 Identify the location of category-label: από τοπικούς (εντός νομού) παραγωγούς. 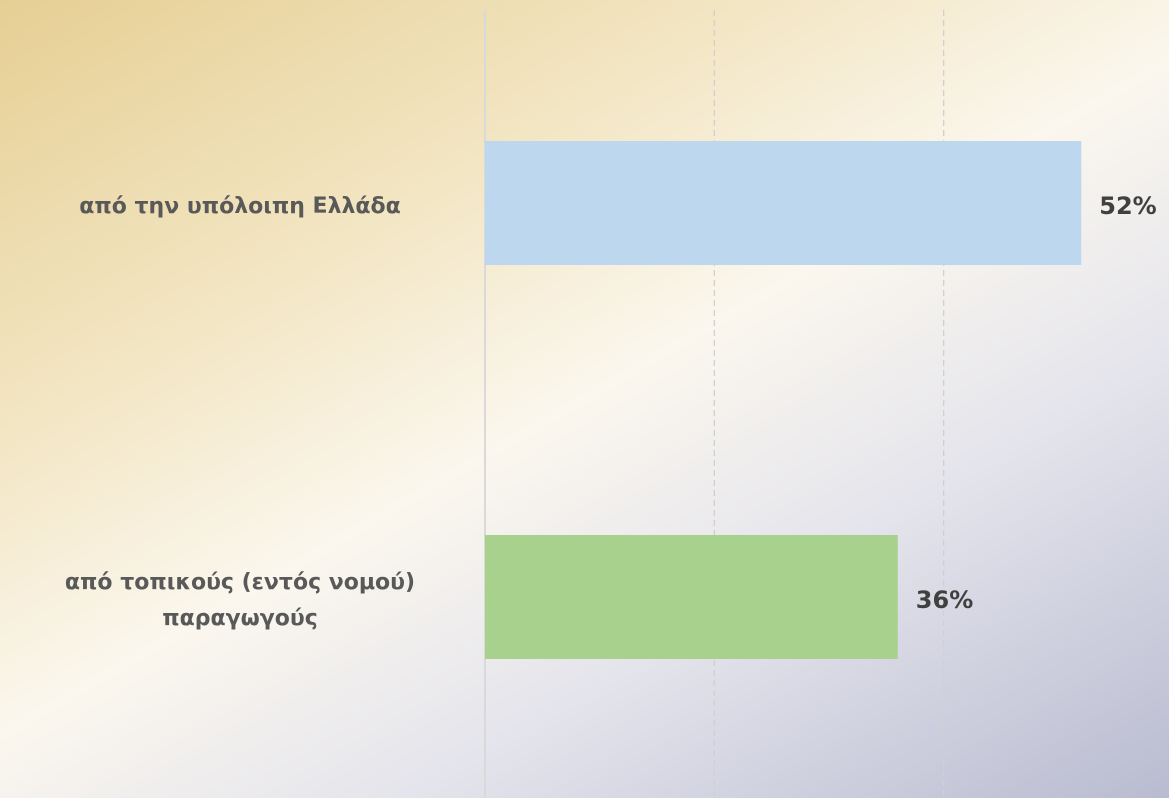
(240, 600).